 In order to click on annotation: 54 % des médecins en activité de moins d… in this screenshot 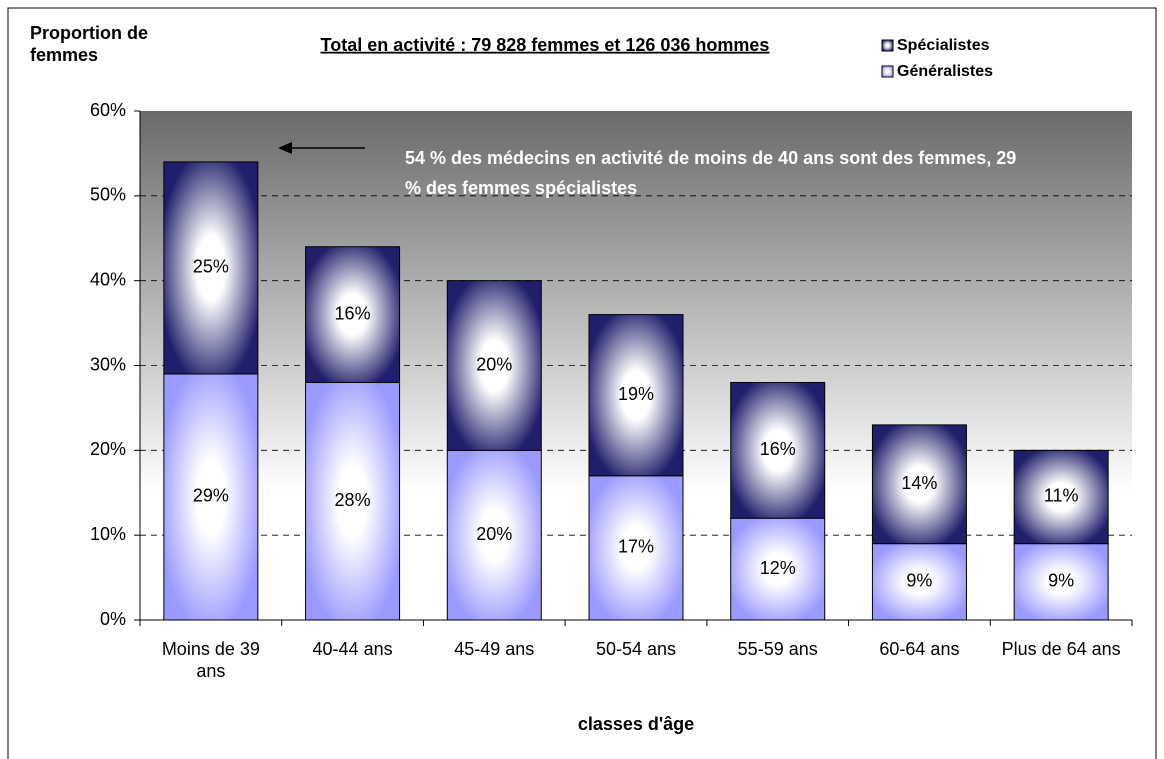, I will do `click(711, 173)`.